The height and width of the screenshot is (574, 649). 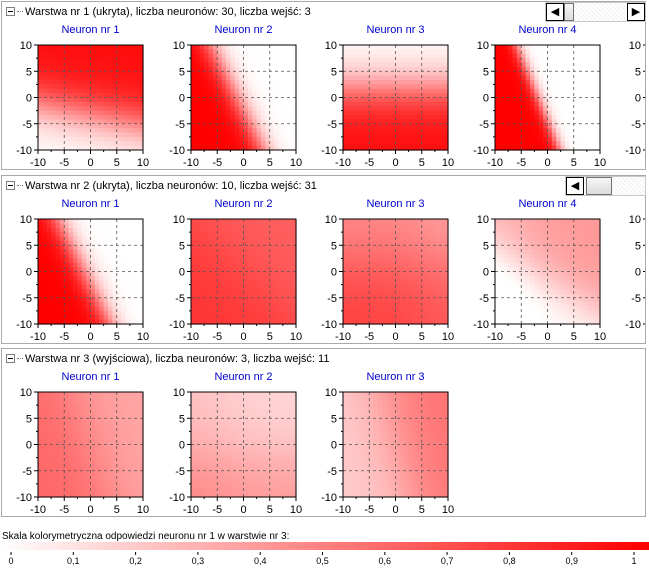 What do you see at coordinates (191, 163) in the screenshot?
I see `x-tick-label: -10` at bounding box center [191, 163].